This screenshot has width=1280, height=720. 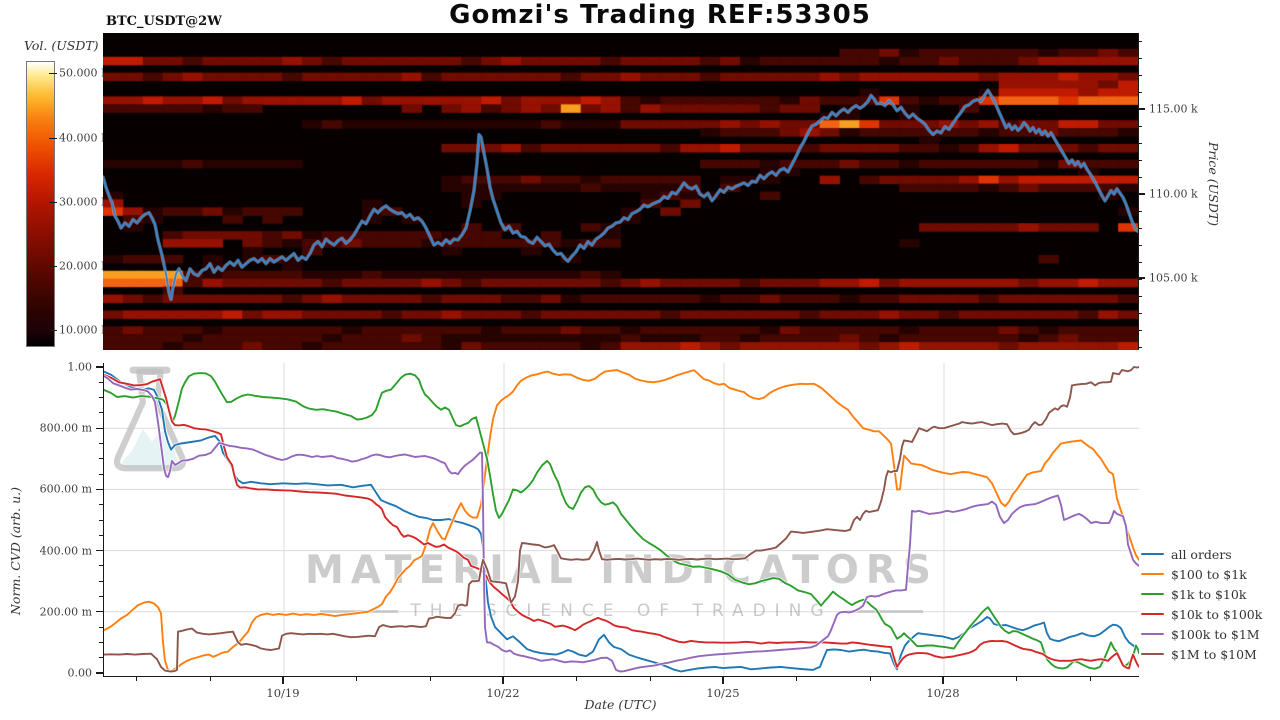 I want to click on page-title: Gomzi's Trading REF:53305, so click(x=660, y=15).